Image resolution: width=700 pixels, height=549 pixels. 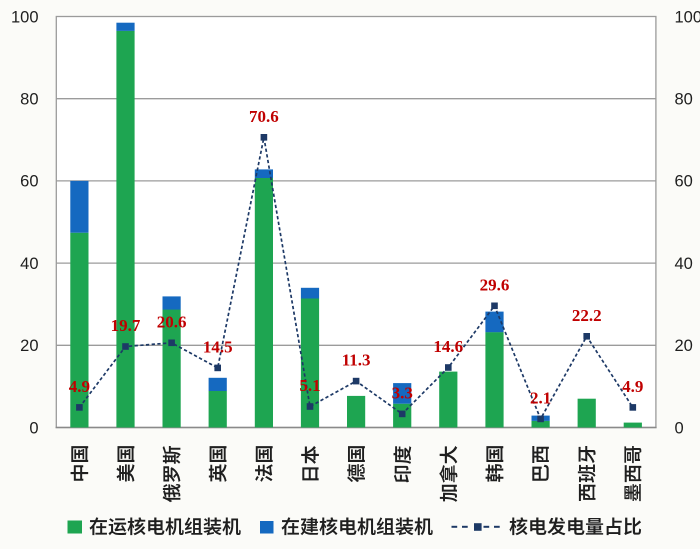 What do you see at coordinates (540, 398) in the screenshot?
I see `svg-text: 2.1` at bounding box center [540, 398].